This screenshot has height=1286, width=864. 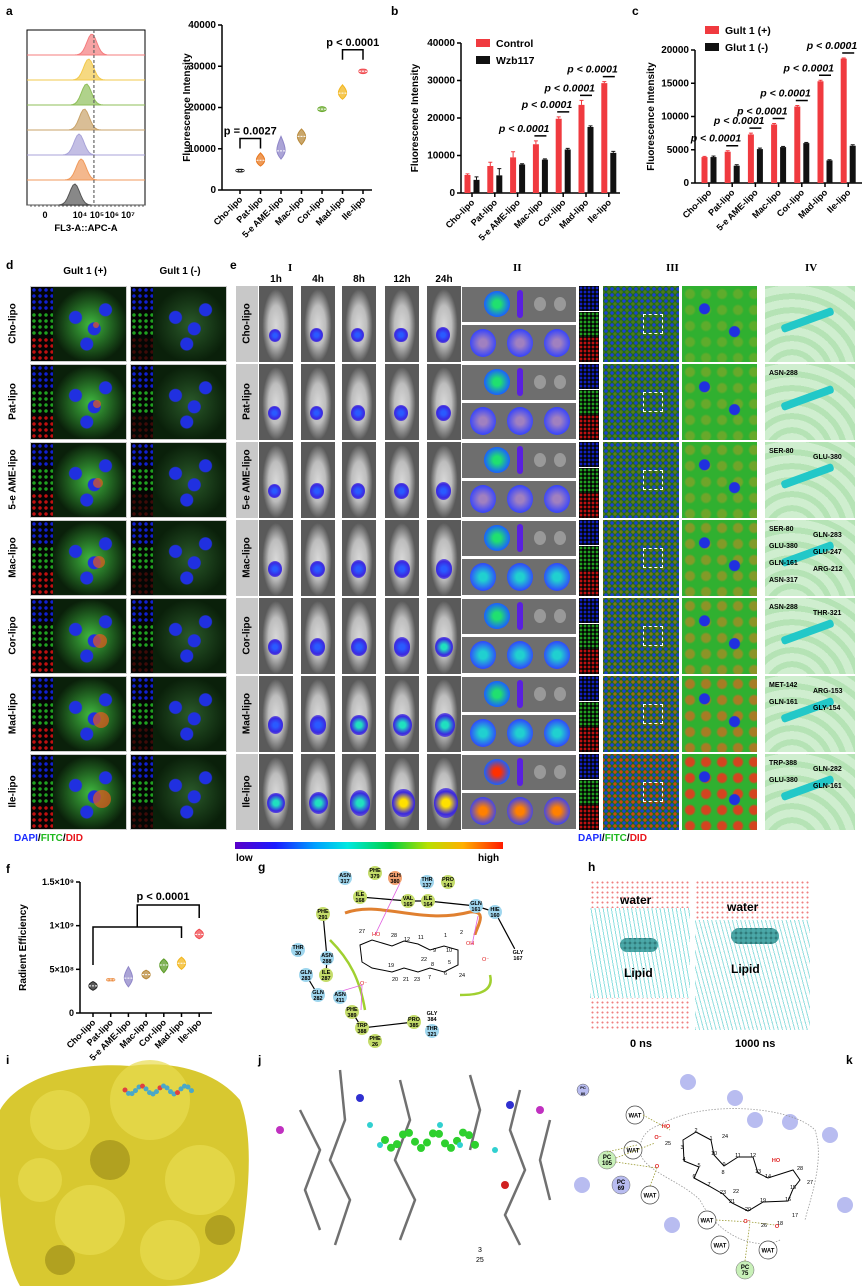 I want to click on did-channel, so click(x=589, y=661).